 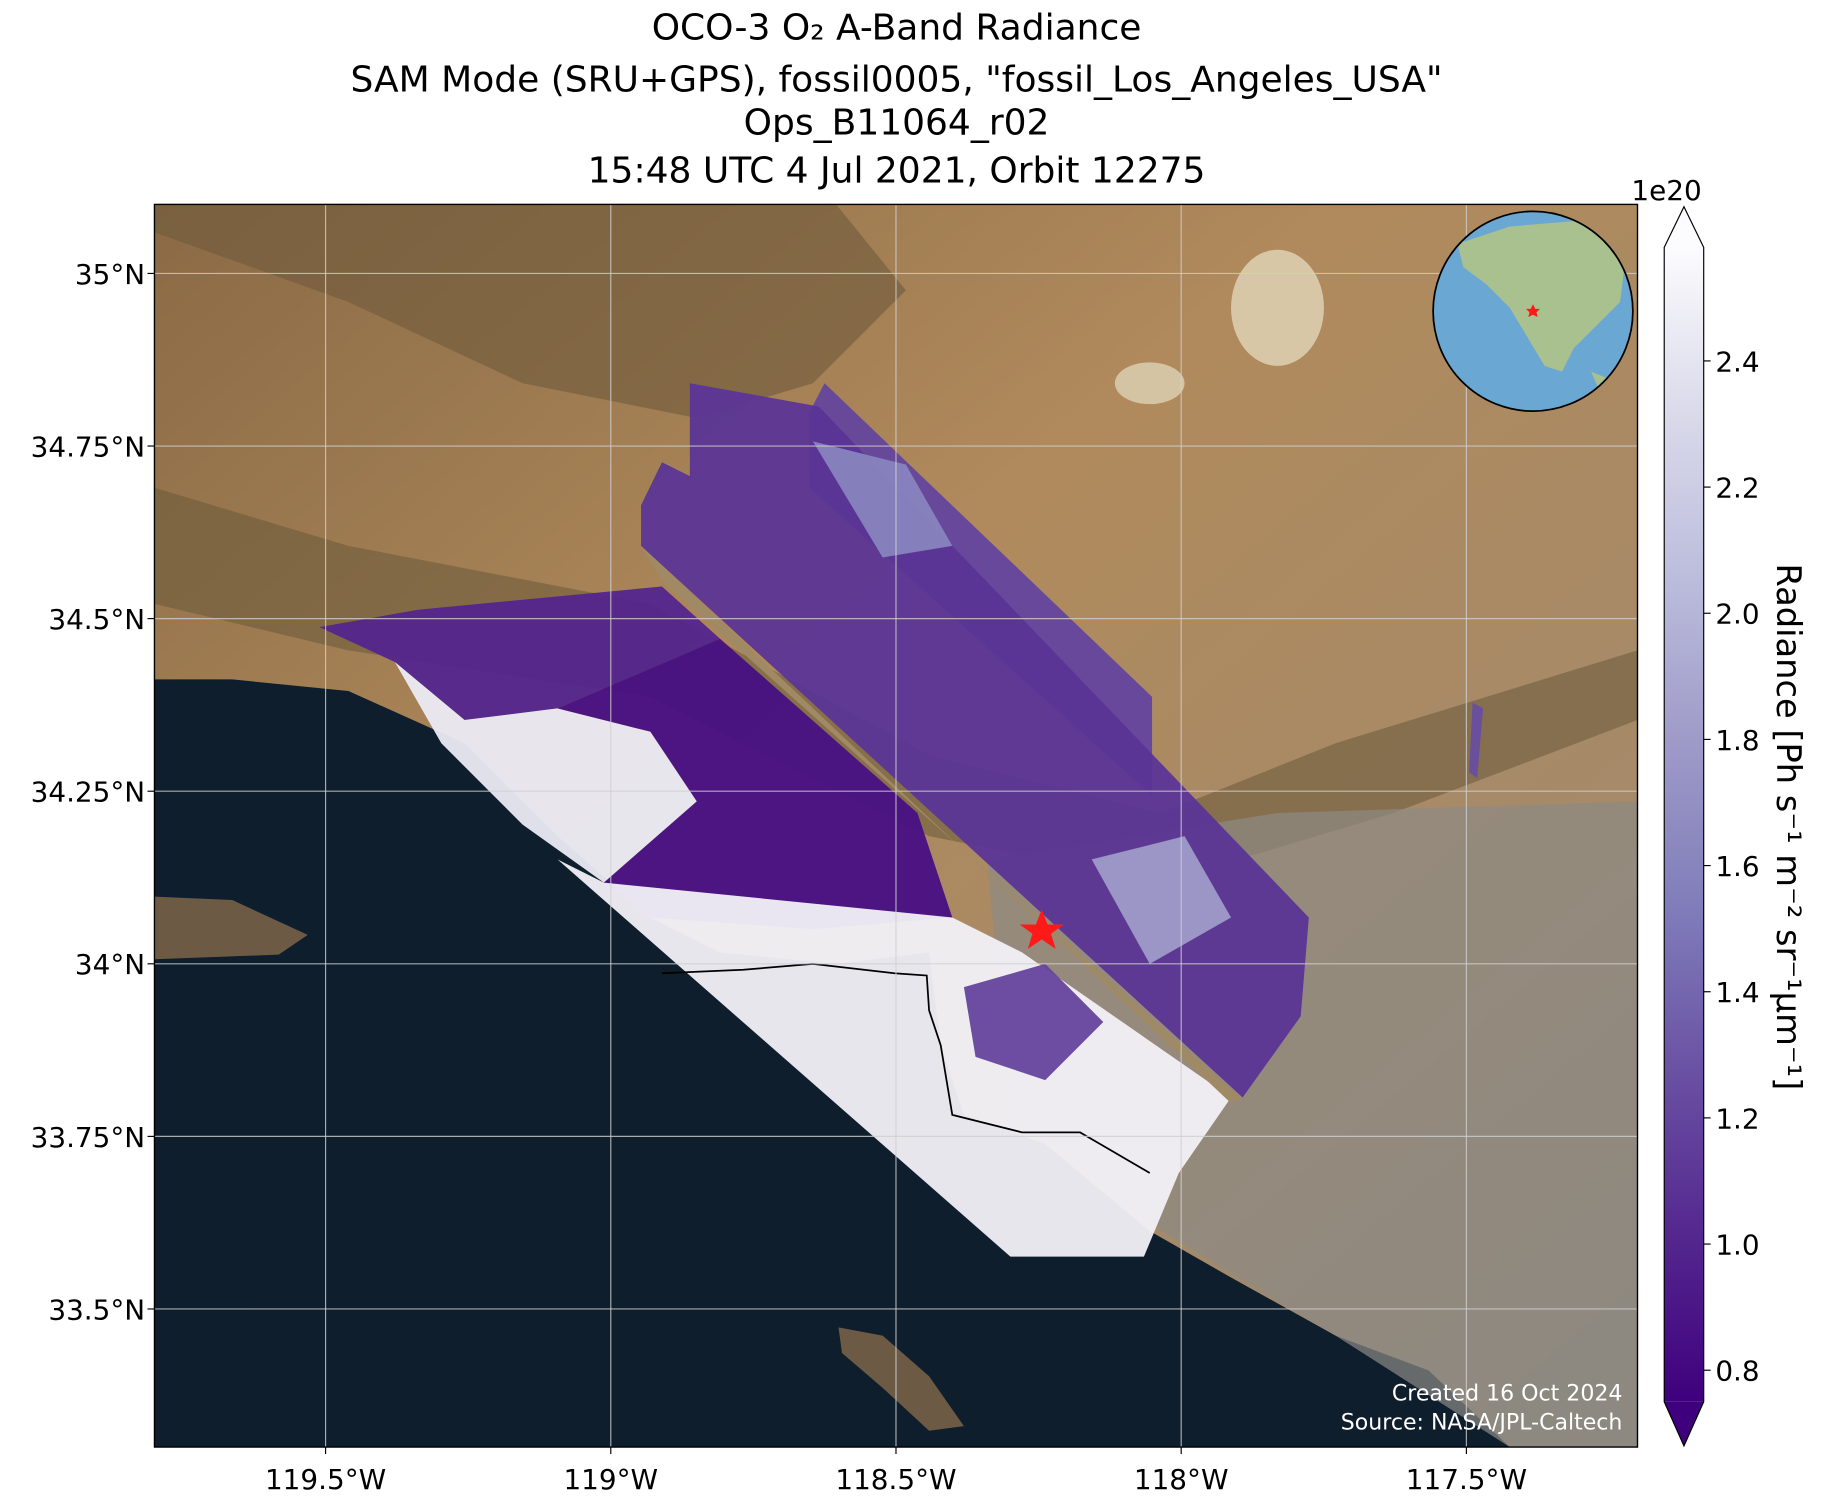 What do you see at coordinates (1737, 866) in the screenshot?
I see `colorbar-tick-label: 1.6` at bounding box center [1737, 866].